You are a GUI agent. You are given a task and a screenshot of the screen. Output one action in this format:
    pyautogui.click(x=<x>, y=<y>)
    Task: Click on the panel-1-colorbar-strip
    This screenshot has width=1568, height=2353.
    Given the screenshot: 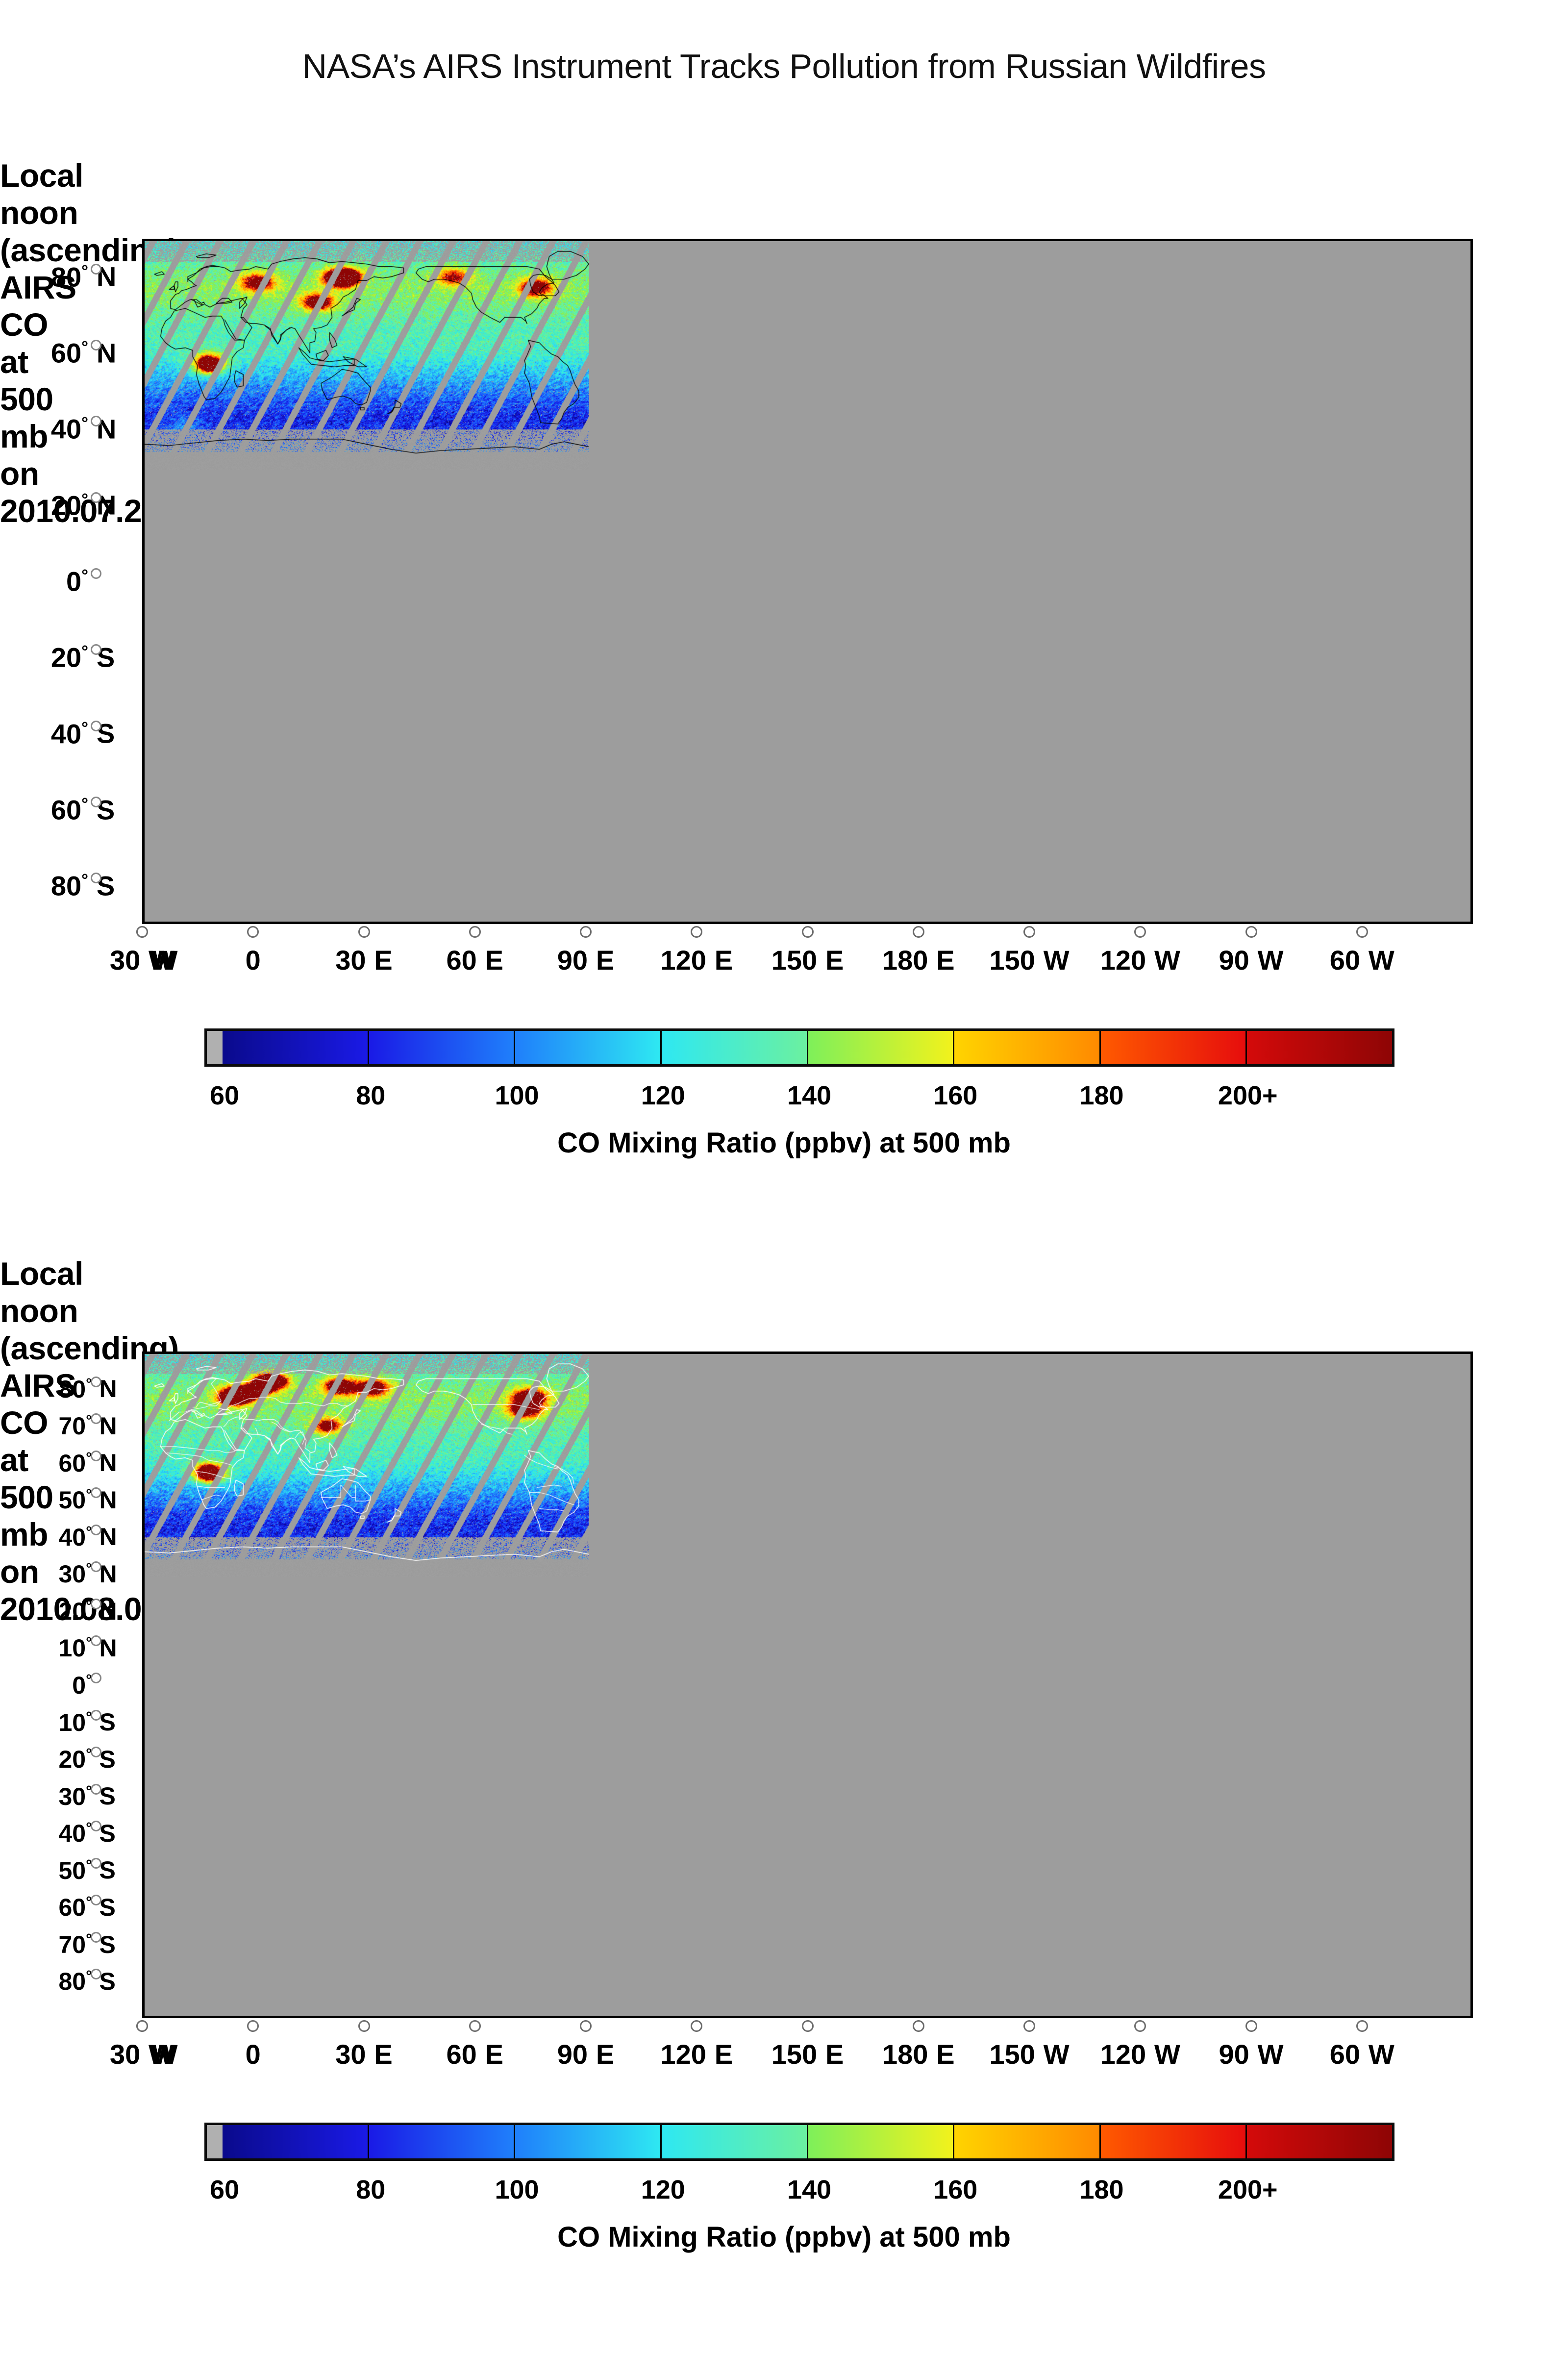 What is the action you would take?
    pyautogui.click(x=799, y=1048)
    